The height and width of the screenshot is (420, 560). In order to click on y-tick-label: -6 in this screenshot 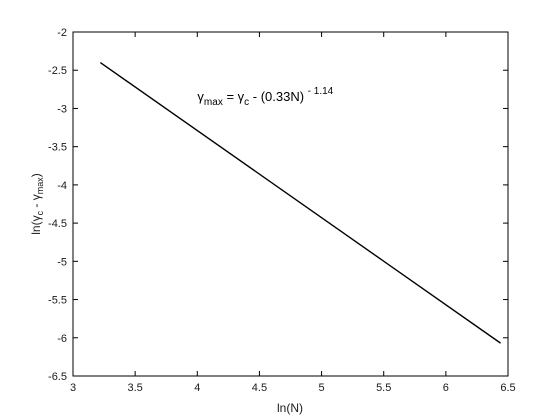, I will do `click(62, 339)`.